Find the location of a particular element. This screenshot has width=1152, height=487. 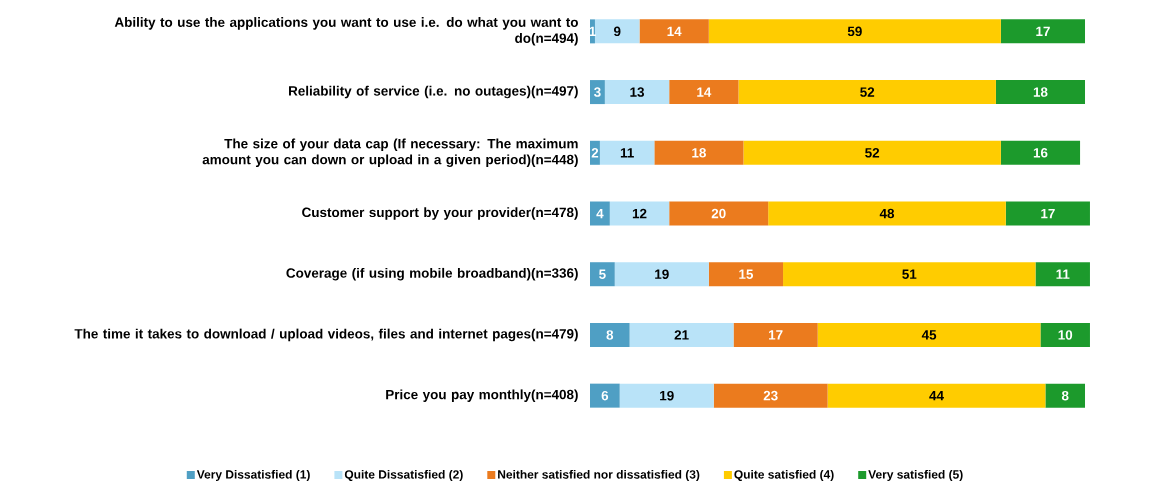

data-label: 5 is located at coordinates (602, 274).